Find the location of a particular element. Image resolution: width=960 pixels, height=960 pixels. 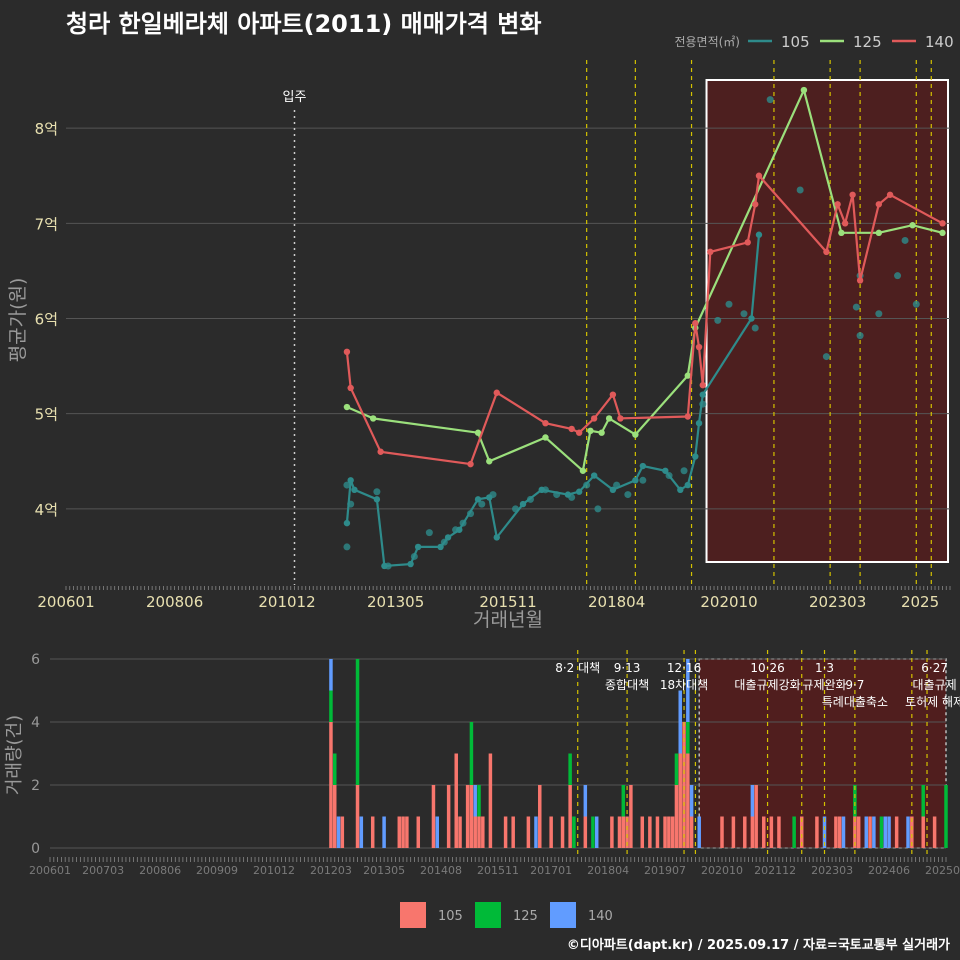

policy-label: 9·13 is located at coordinates (627, 668).